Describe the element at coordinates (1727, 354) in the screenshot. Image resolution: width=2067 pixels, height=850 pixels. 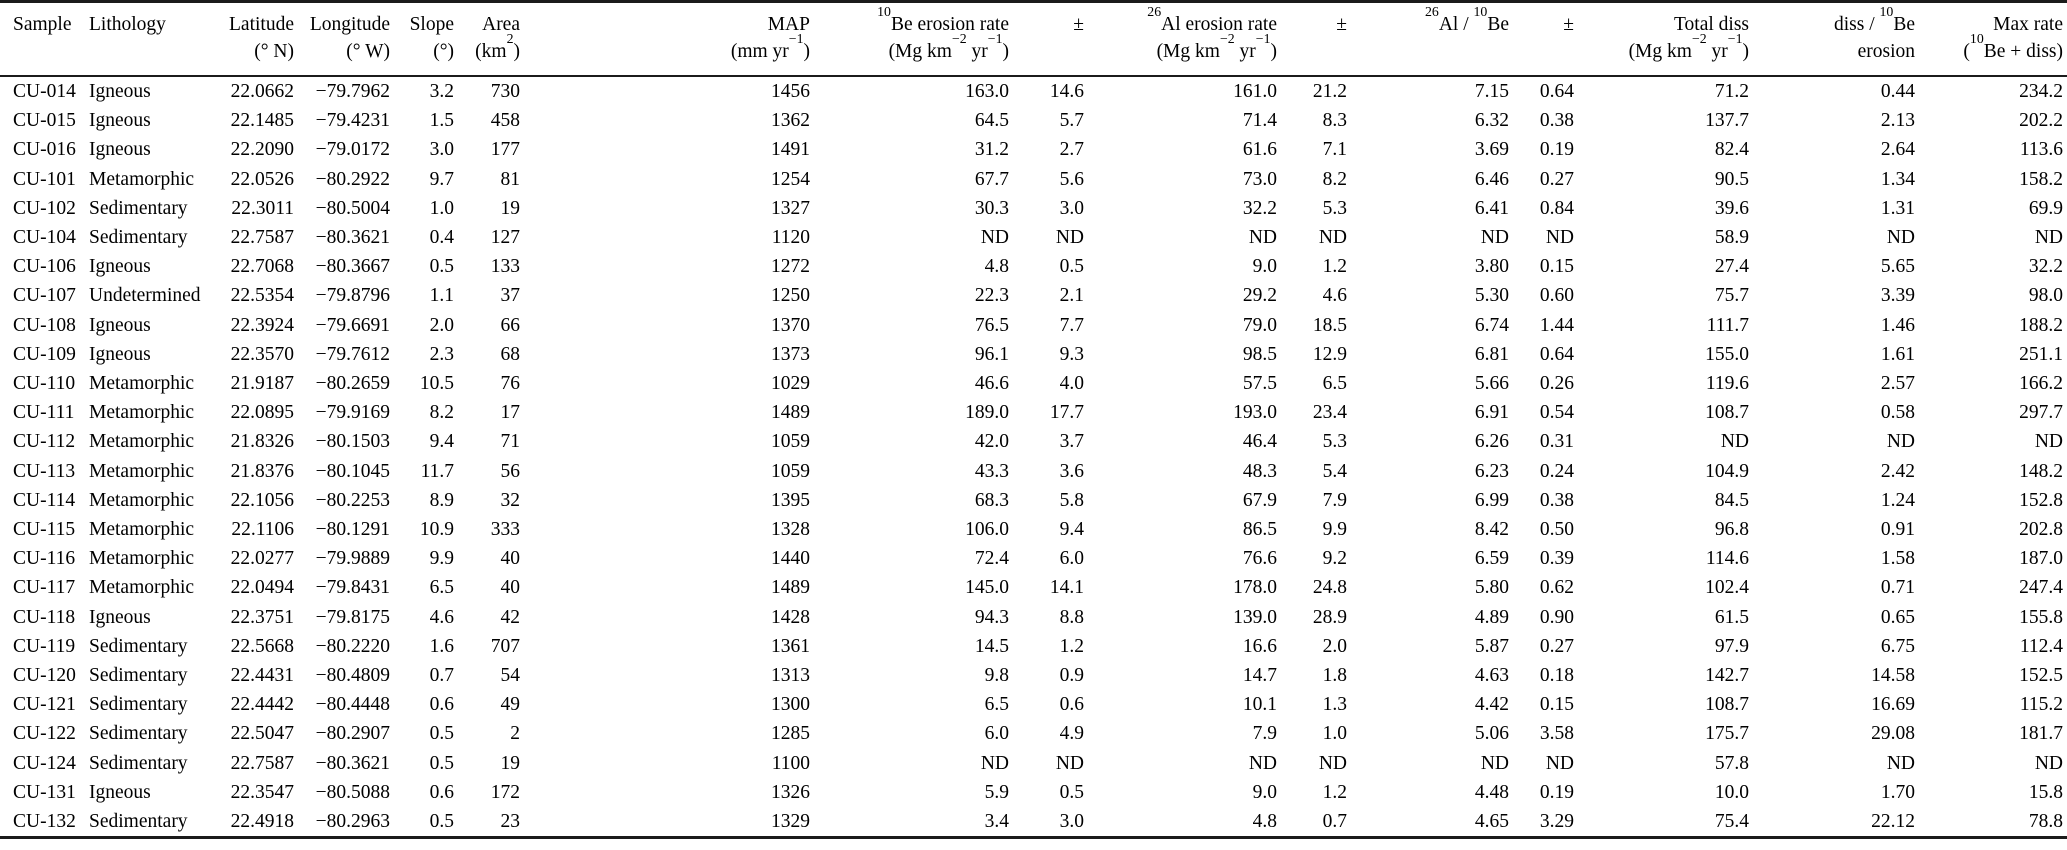
I see `cell-total-diss: 155.0` at that location.